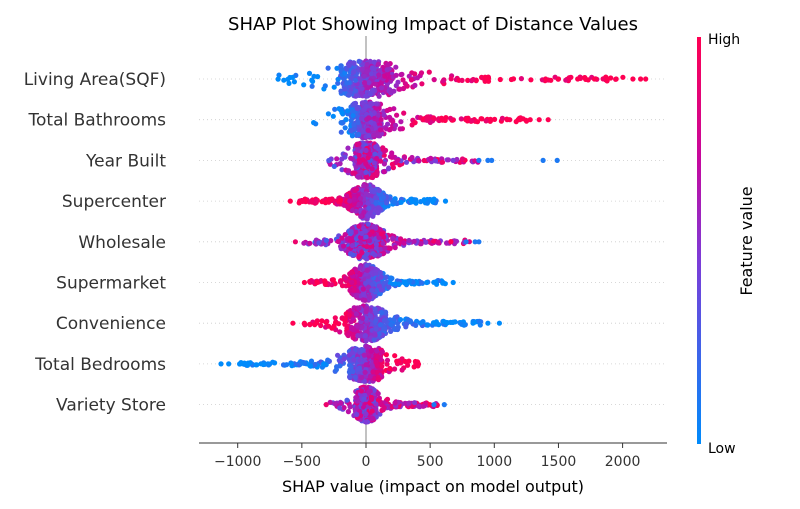  What do you see at coordinates (97, 121) in the screenshot?
I see `feature-label: Total Bathrooms` at bounding box center [97, 121].